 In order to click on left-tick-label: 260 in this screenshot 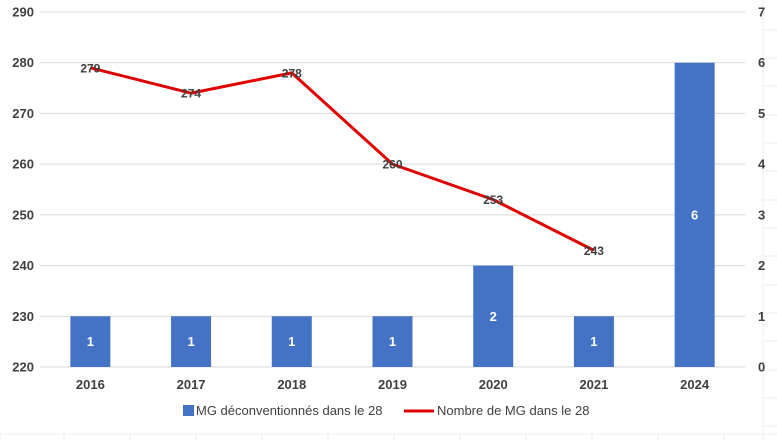, I will do `click(23, 164)`.